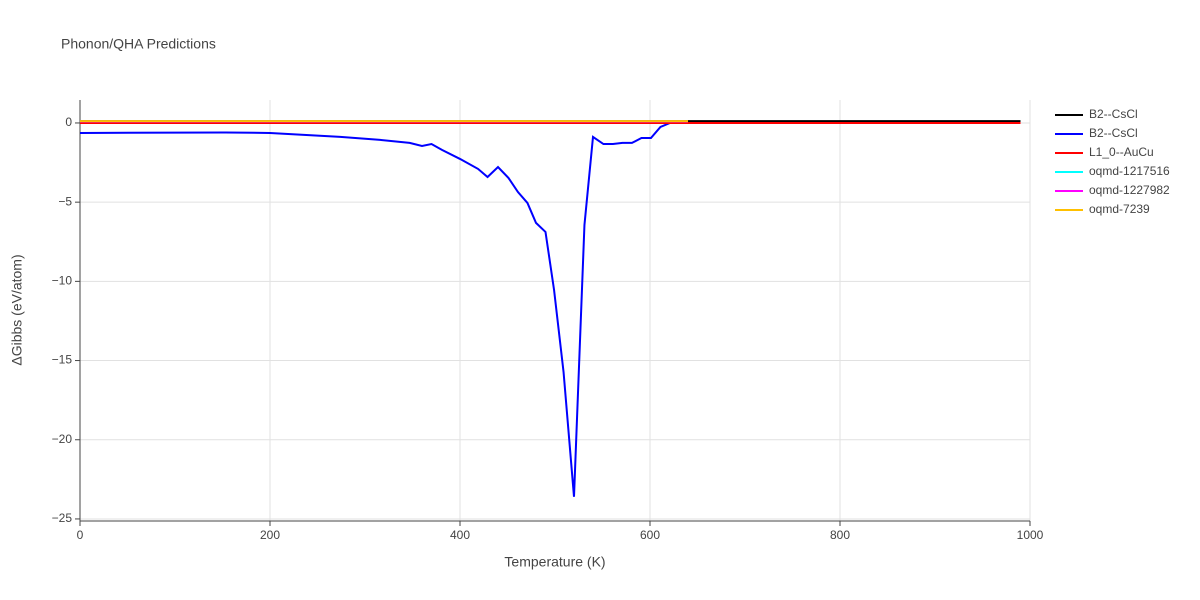  I want to click on x-tick-label: 200, so click(270, 535).